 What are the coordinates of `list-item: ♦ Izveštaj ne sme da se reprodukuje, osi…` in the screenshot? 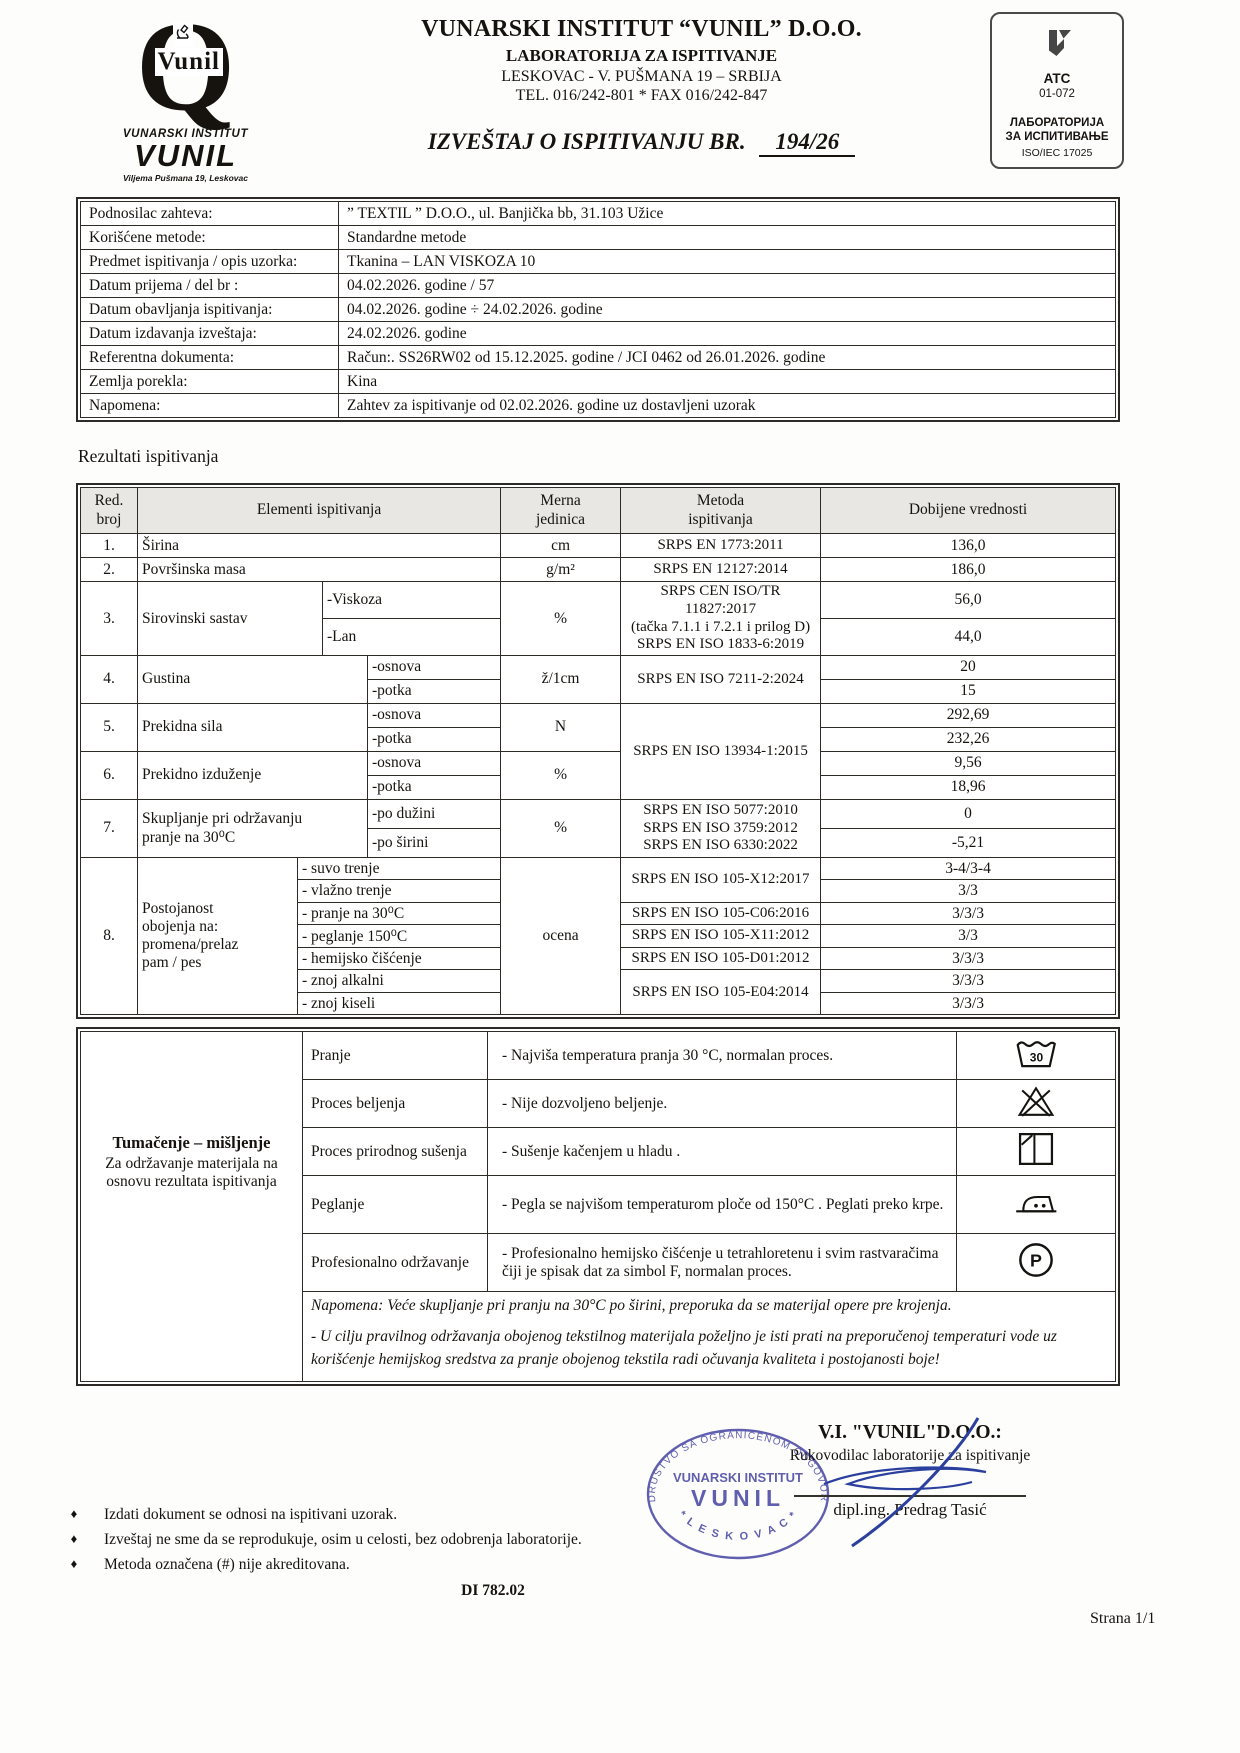 It's located at (313, 1540).